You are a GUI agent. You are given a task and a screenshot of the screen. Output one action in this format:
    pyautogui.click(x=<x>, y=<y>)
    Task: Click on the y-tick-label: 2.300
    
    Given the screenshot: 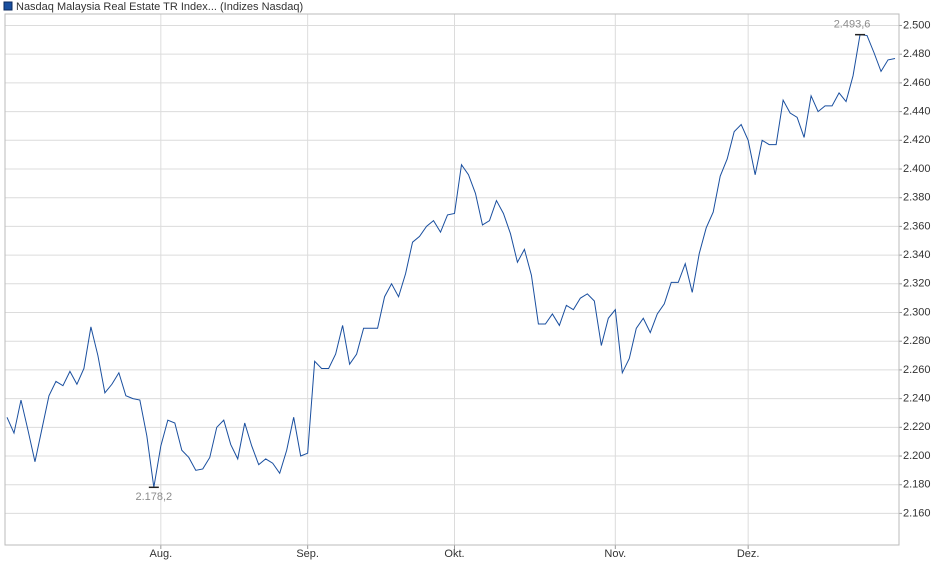 What is the action you would take?
    pyautogui.click(x=917, y=312)
    